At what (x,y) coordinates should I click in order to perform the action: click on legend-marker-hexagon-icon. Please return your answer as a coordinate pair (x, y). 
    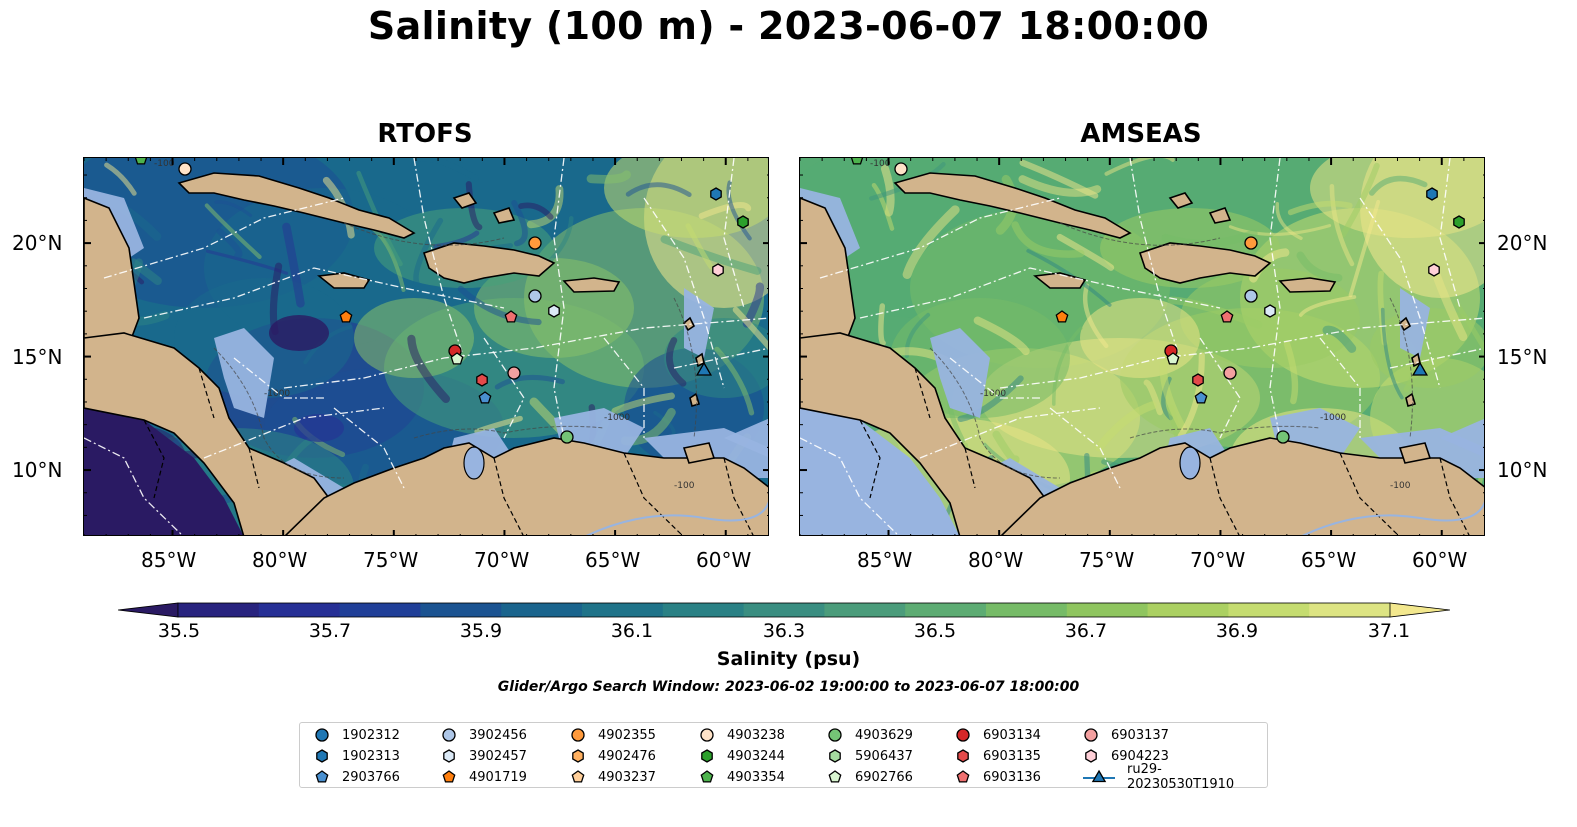
    Looking at the image, I should click on (707, 756).